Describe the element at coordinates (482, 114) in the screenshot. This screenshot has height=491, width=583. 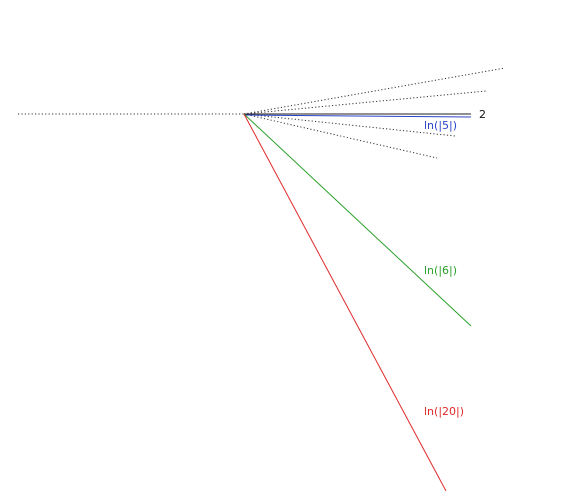
I see `edge-label-2: 2` at that location.